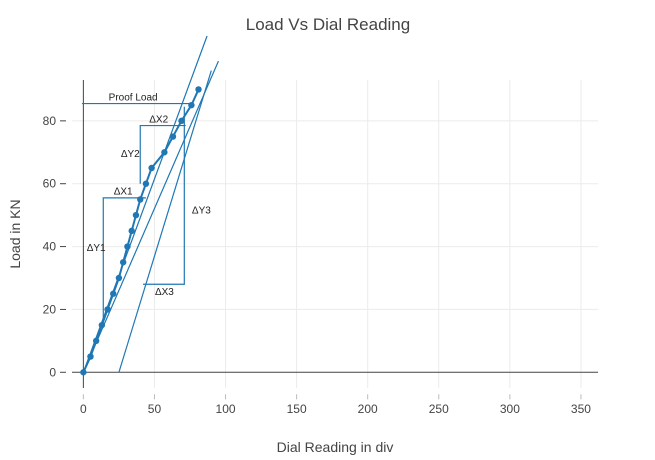  What do you see at coordinates (130, 154) in the screenshot?
I see `annotation-label: ΔY2` at bounding box center [130, 154].